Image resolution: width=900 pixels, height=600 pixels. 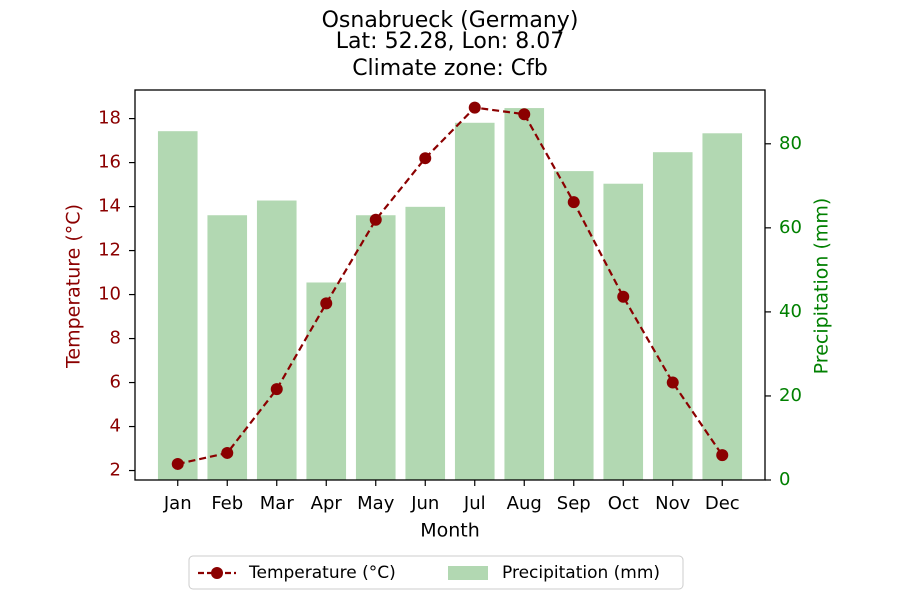 I want to click on x-tick-label: Apr, so click(x=327, y=503).